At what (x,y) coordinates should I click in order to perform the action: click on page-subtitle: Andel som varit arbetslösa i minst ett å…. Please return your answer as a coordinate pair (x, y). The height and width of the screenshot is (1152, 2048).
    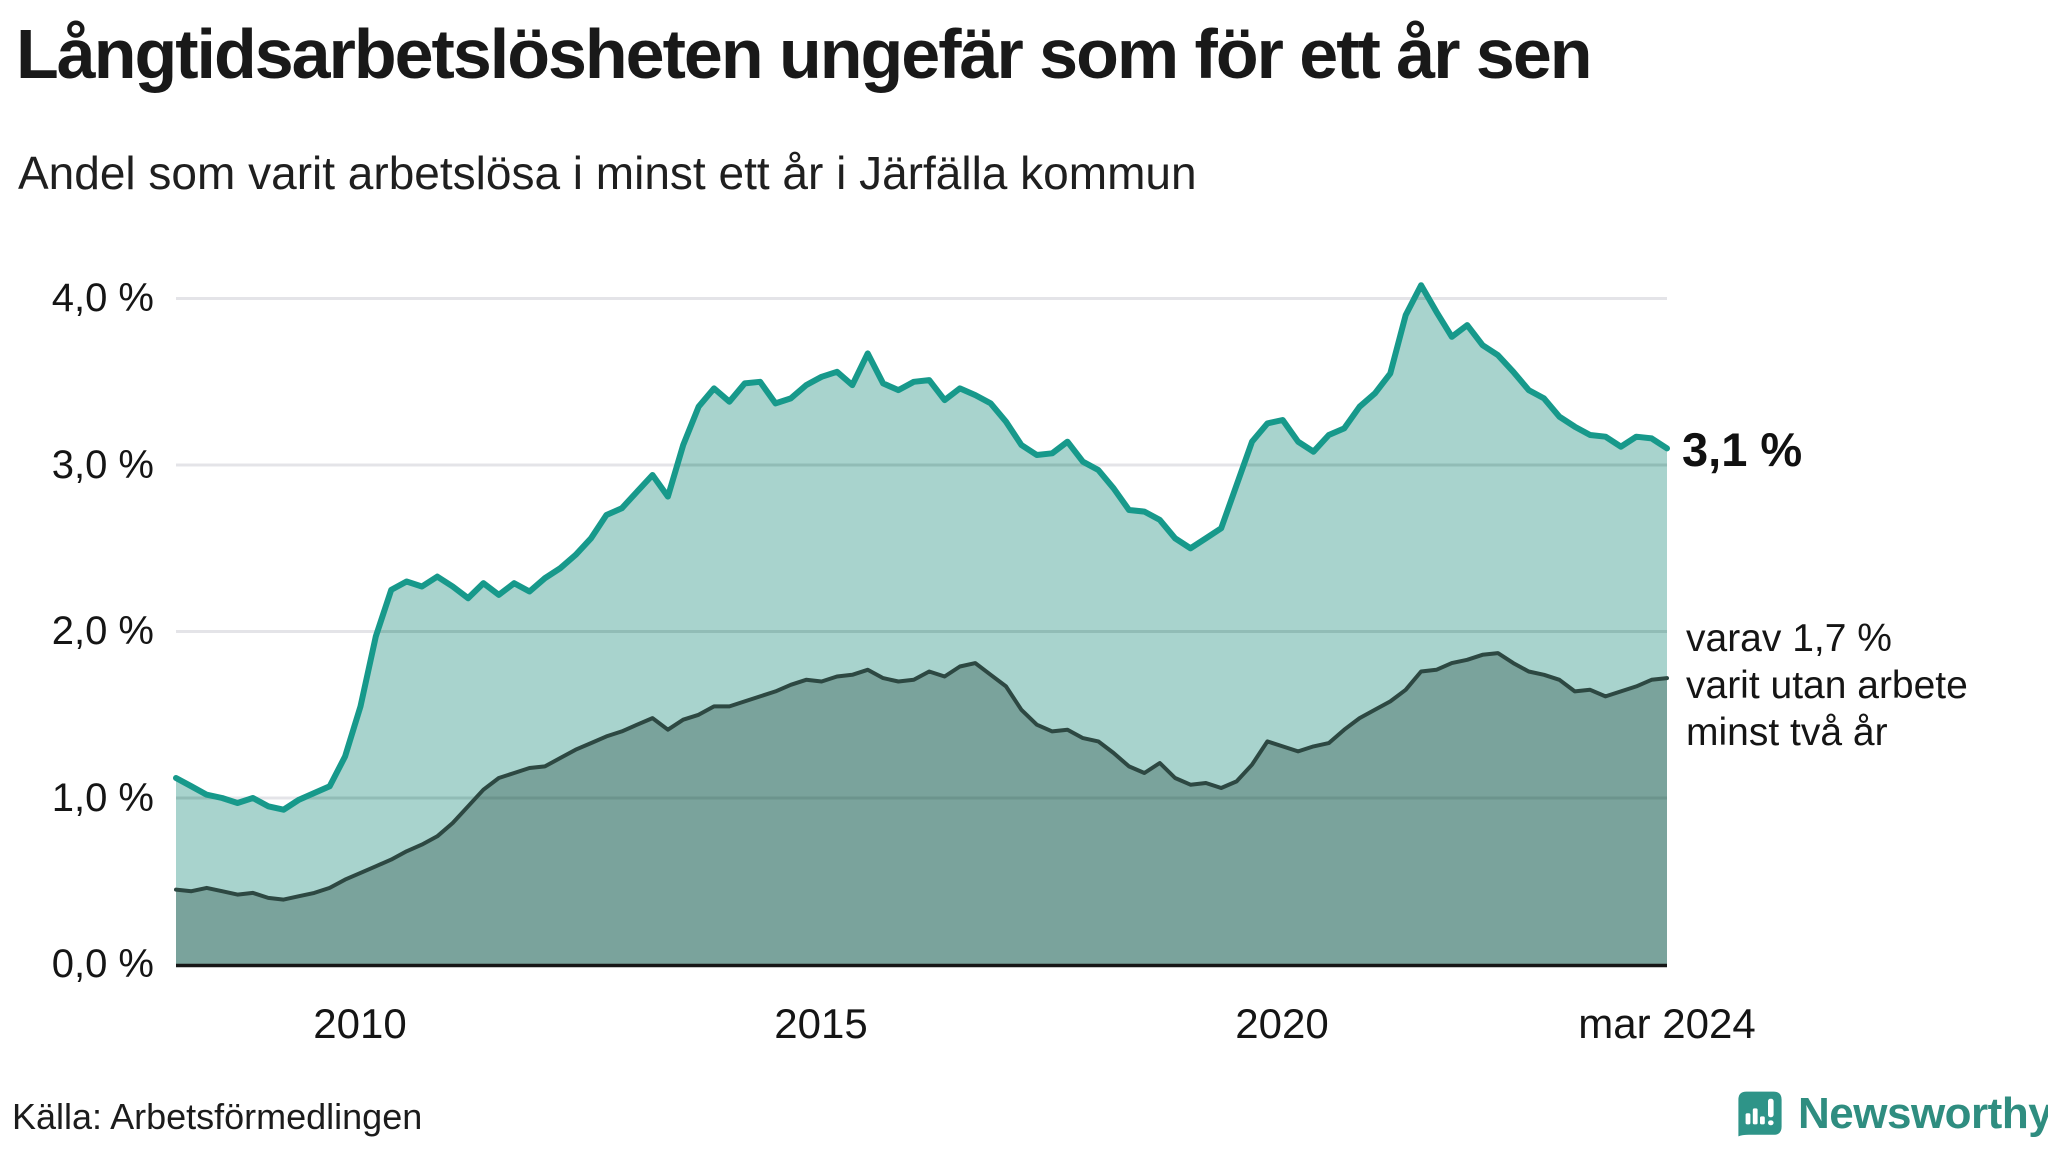
    Looking at the image, I should click on (607, 173).